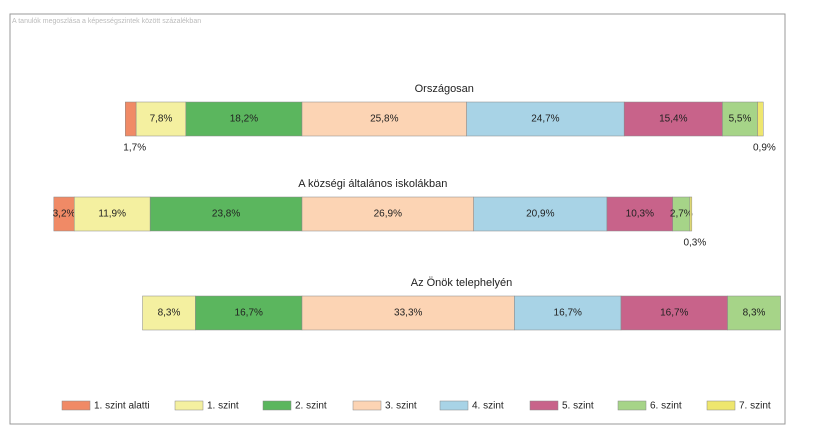 Image resolution: width=817 pixels, height=426 pixels. Describe the element at coordinates (694, 243) in the screenshot. I see `value-label: 0,3%` at that location.